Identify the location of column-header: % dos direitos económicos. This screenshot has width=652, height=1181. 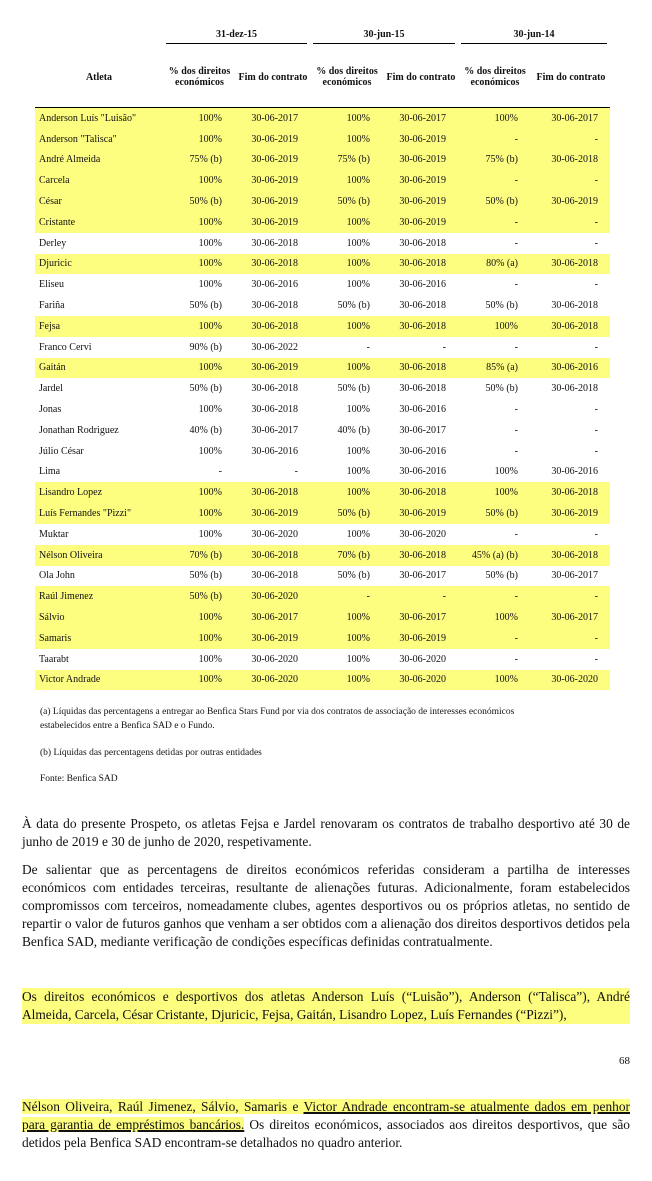
(199, 77).